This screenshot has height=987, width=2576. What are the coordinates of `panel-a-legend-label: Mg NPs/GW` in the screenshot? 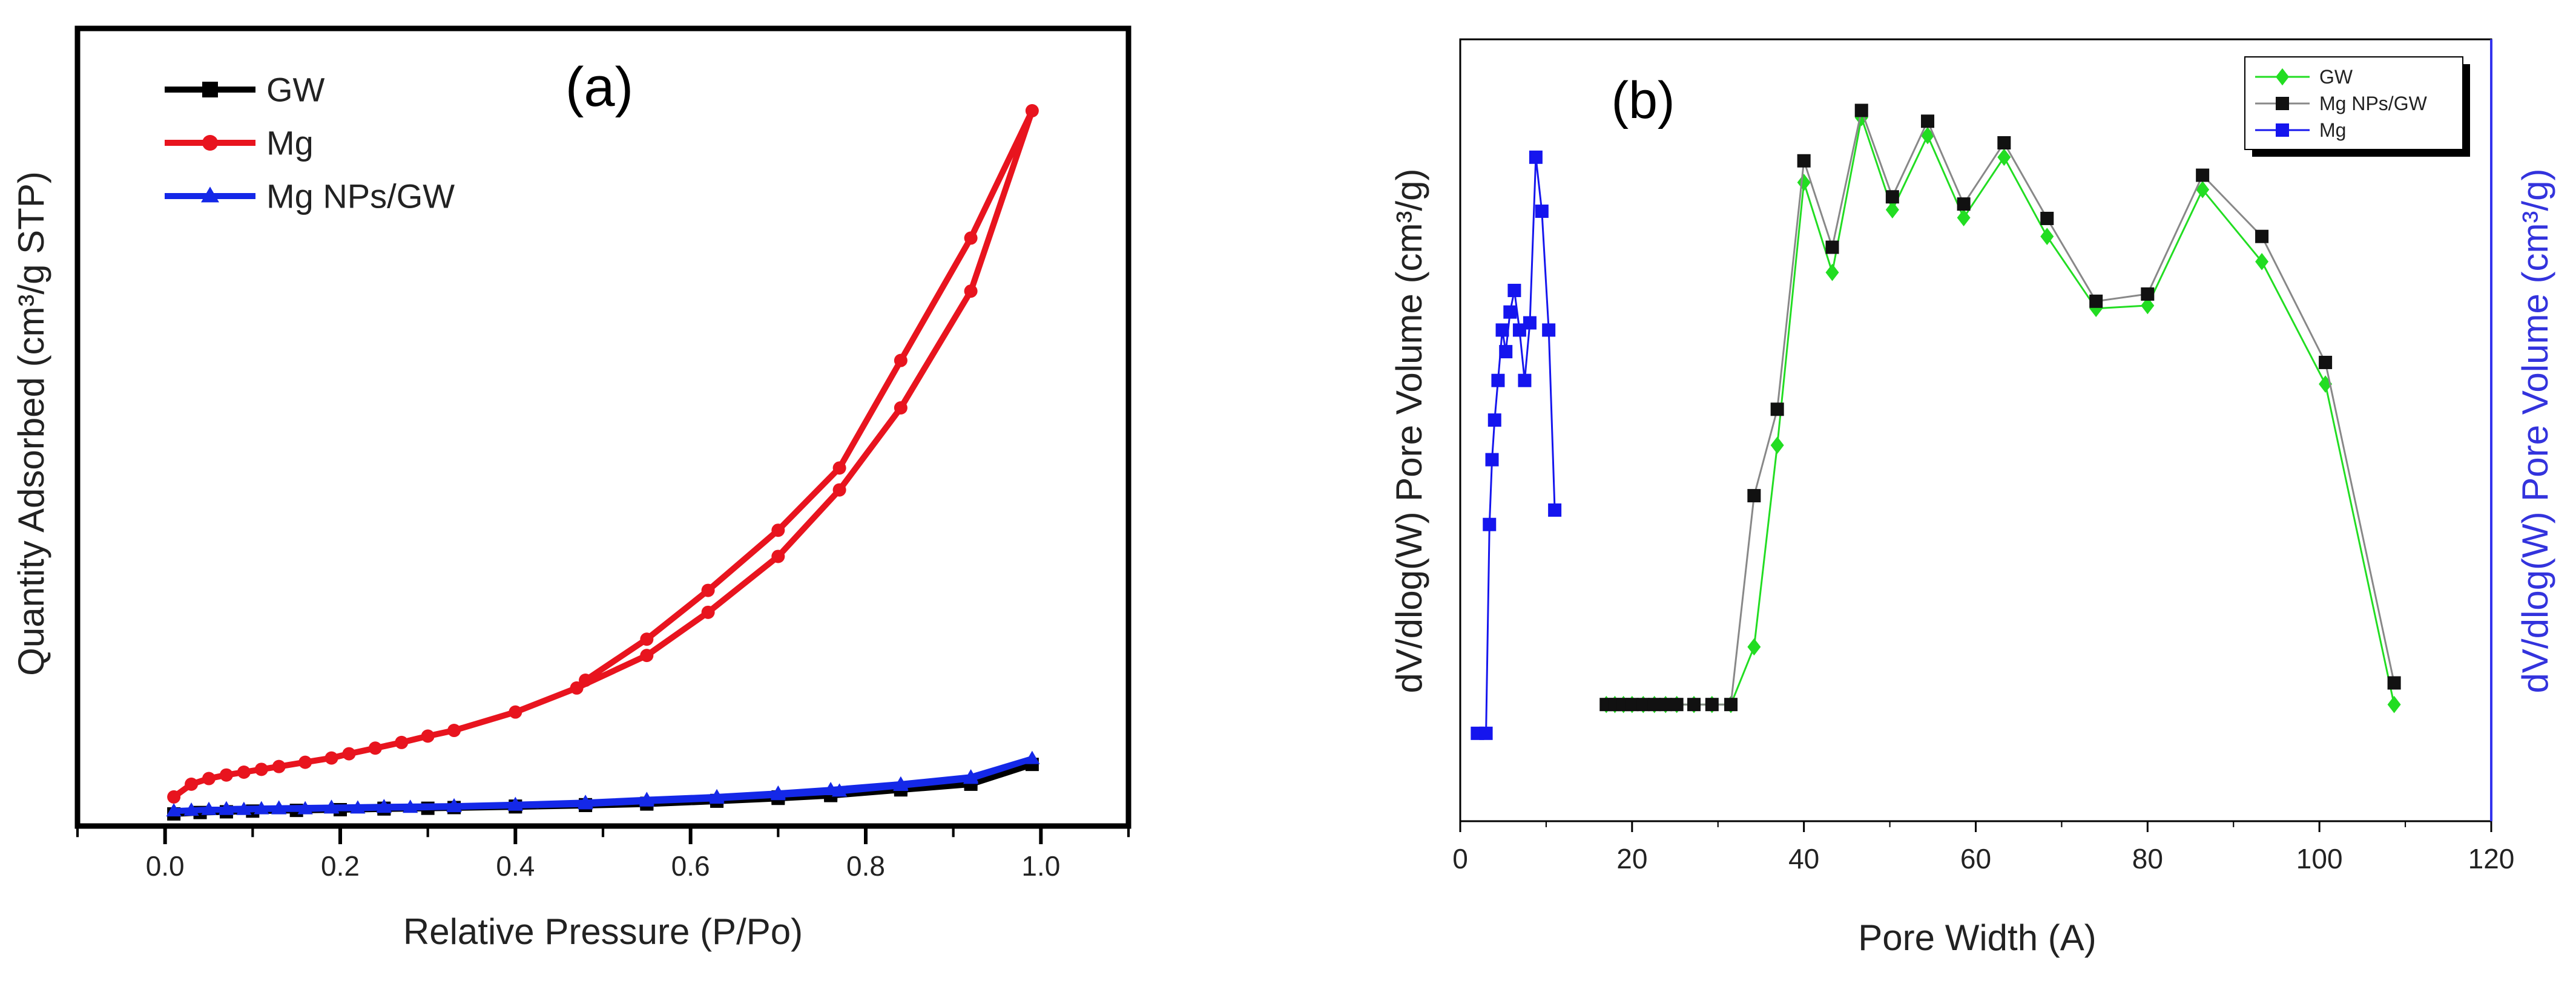 It's located at (360, 196).